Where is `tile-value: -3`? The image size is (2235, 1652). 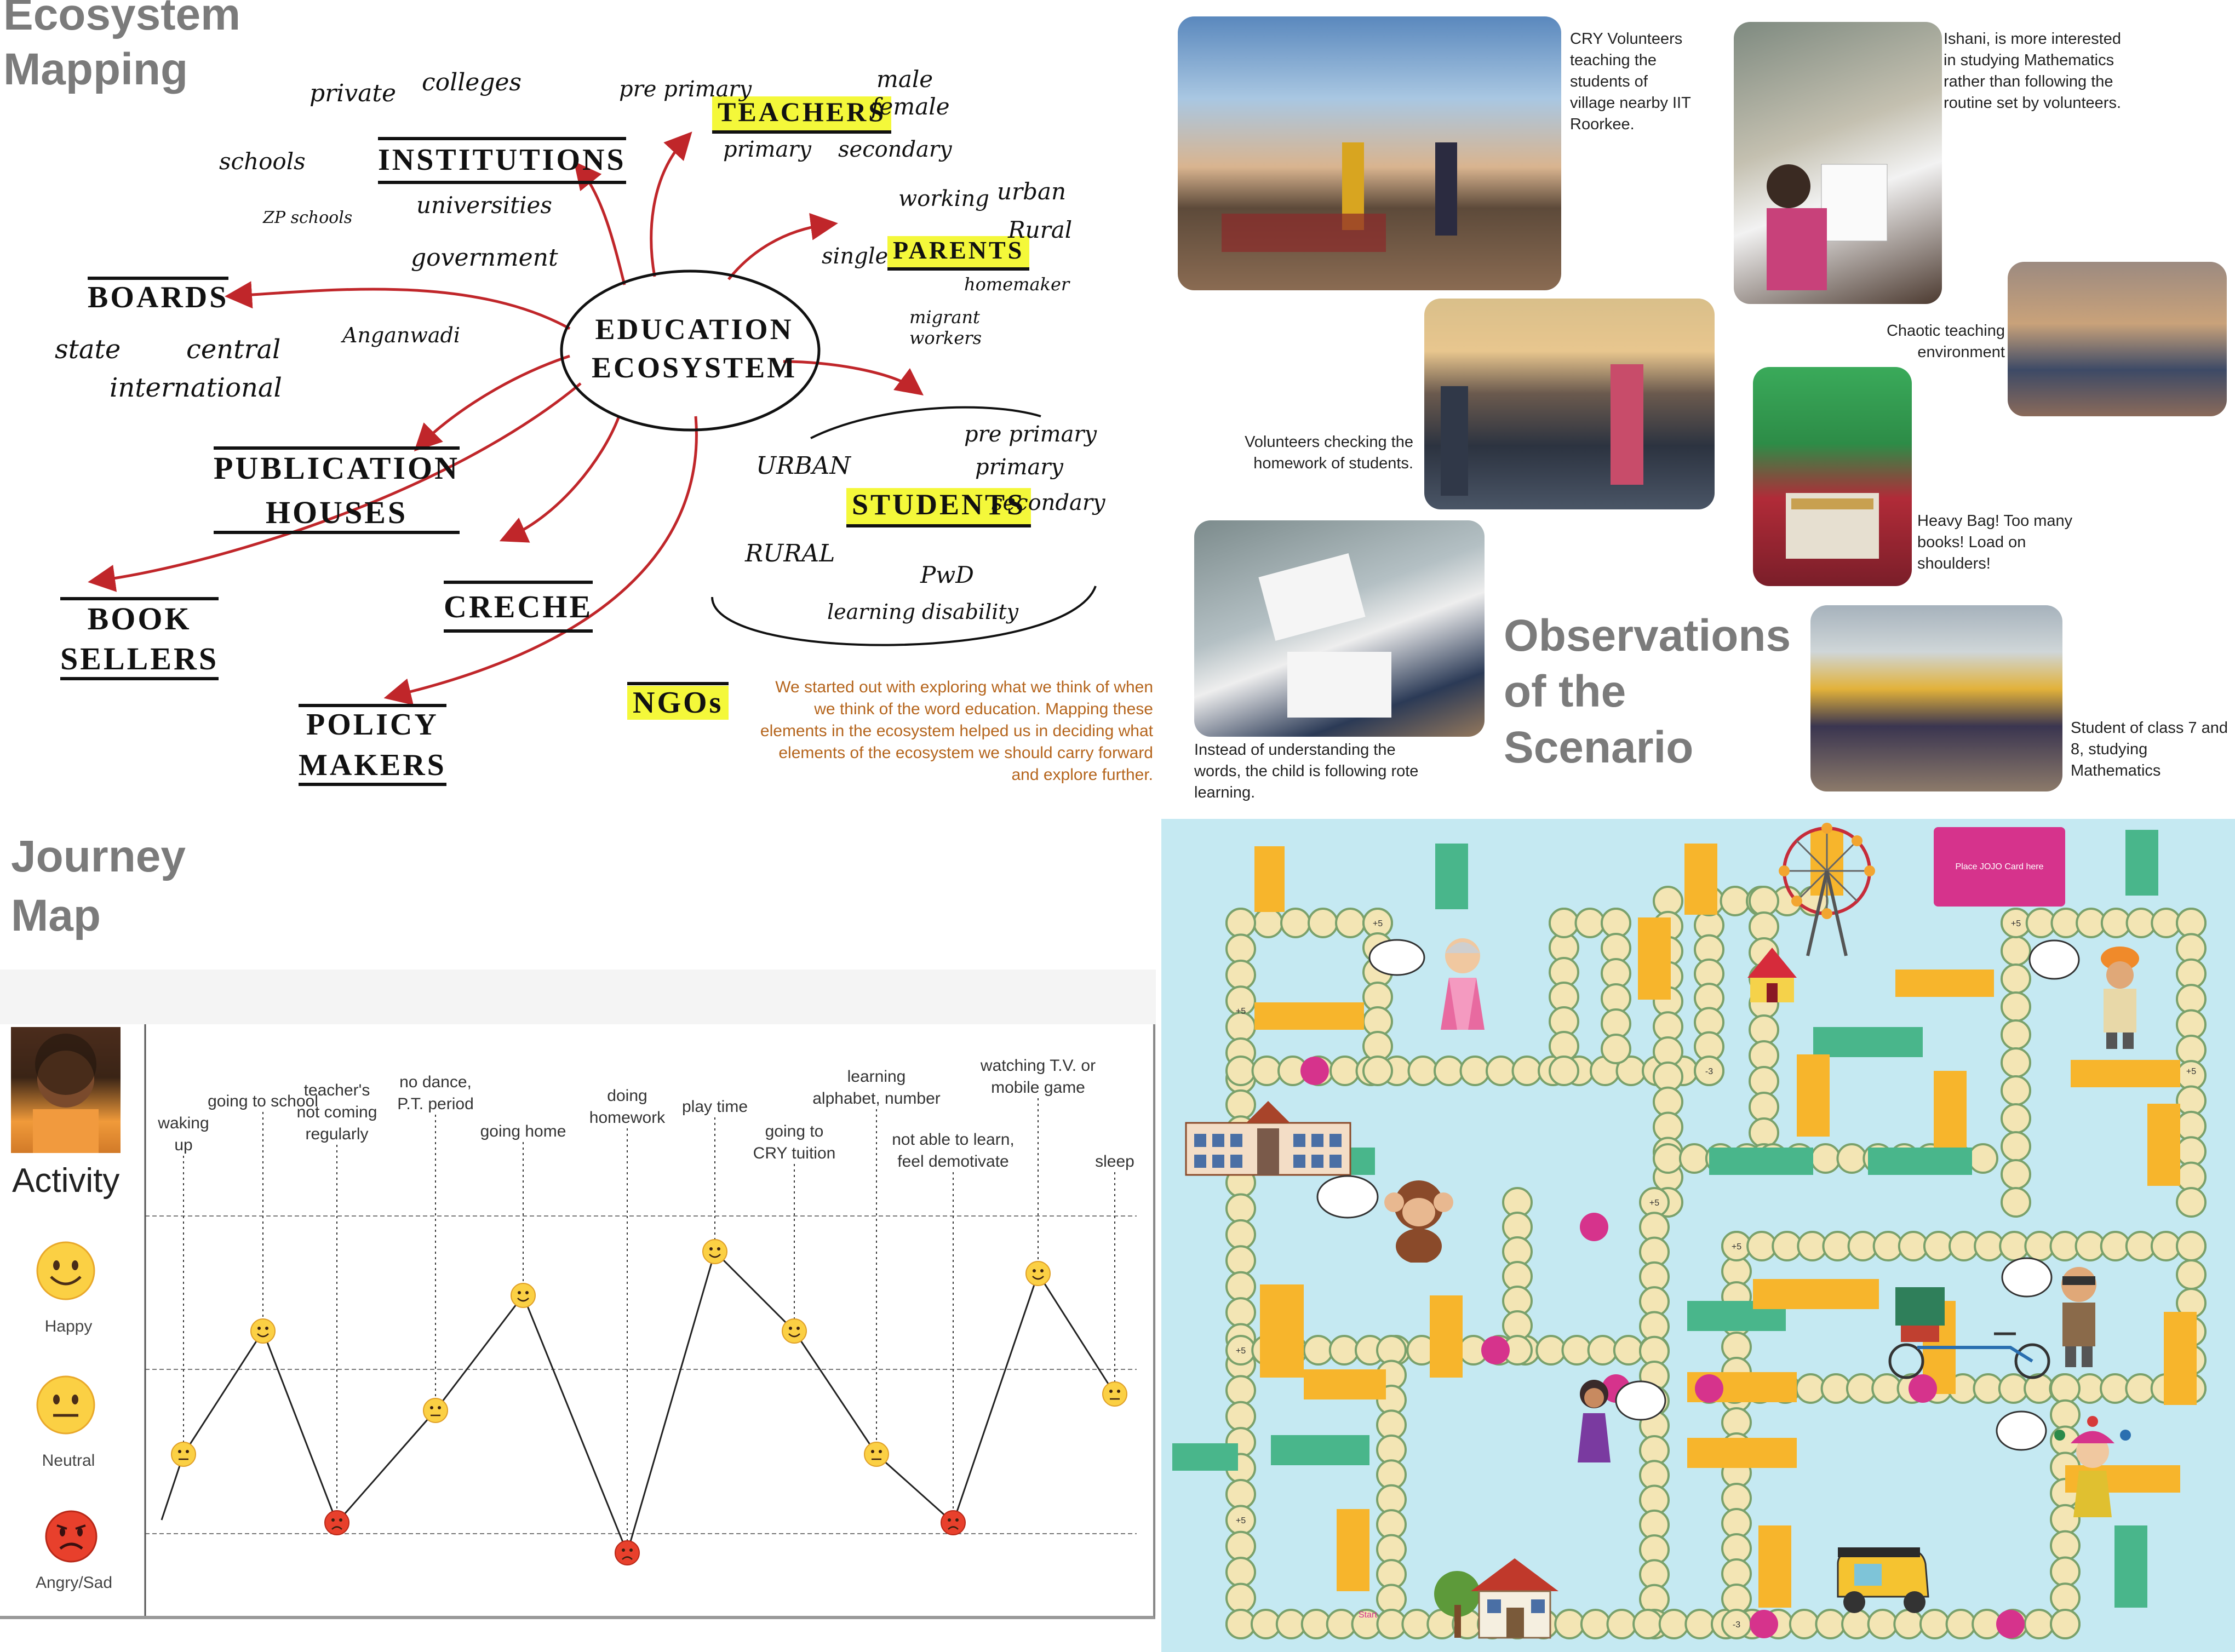
tile-value: -3 is located at coordinates (1709, 1071).